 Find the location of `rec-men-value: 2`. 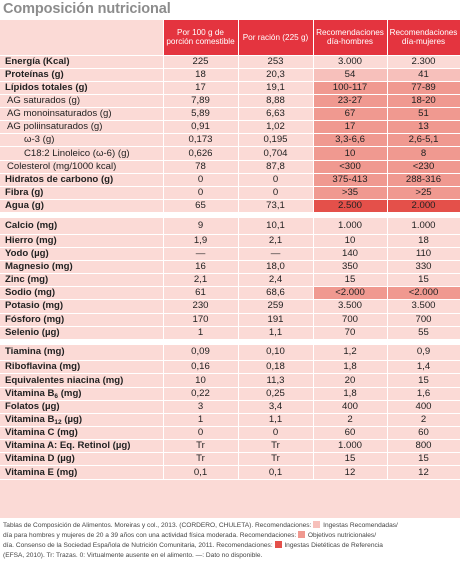

rec-men-value: 2 is located at coordinates (350, 420).